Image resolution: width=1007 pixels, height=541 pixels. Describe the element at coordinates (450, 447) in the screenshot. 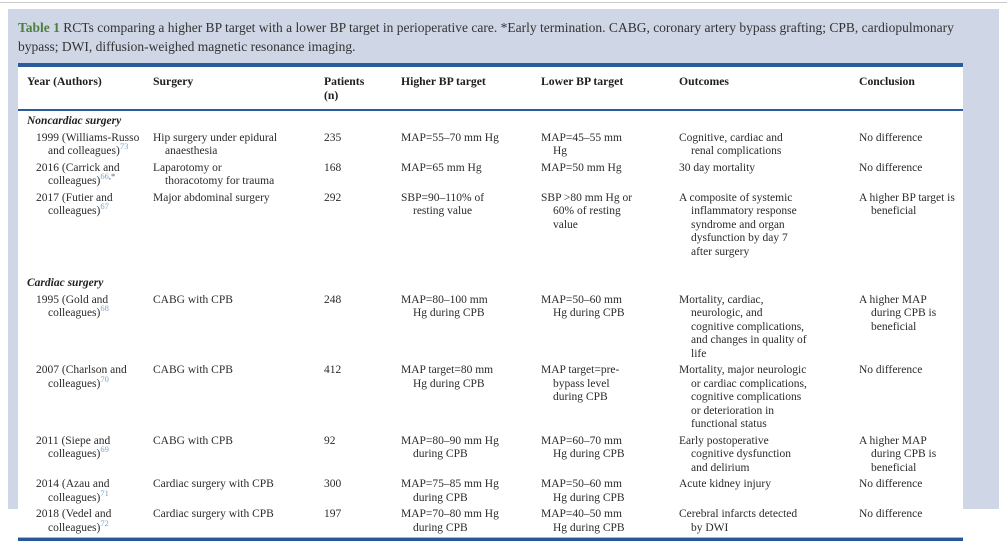

I see `cell-higher-bp: MAP=80–90 mm Hg during CPB` at that location.